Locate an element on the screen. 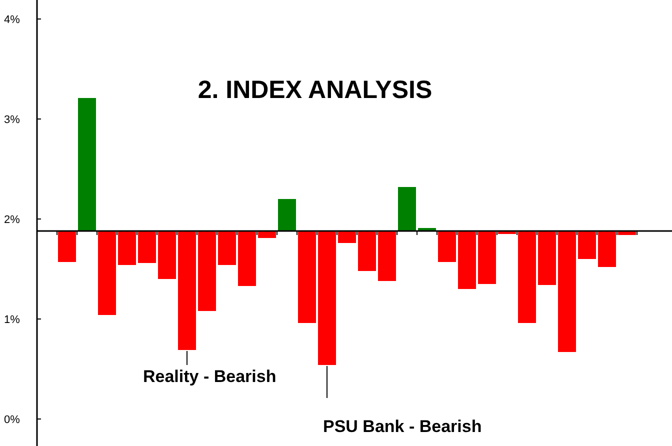 This screenshot has width=672, height=446. y-tick-label: 0% is located at coordinates (12, 420).